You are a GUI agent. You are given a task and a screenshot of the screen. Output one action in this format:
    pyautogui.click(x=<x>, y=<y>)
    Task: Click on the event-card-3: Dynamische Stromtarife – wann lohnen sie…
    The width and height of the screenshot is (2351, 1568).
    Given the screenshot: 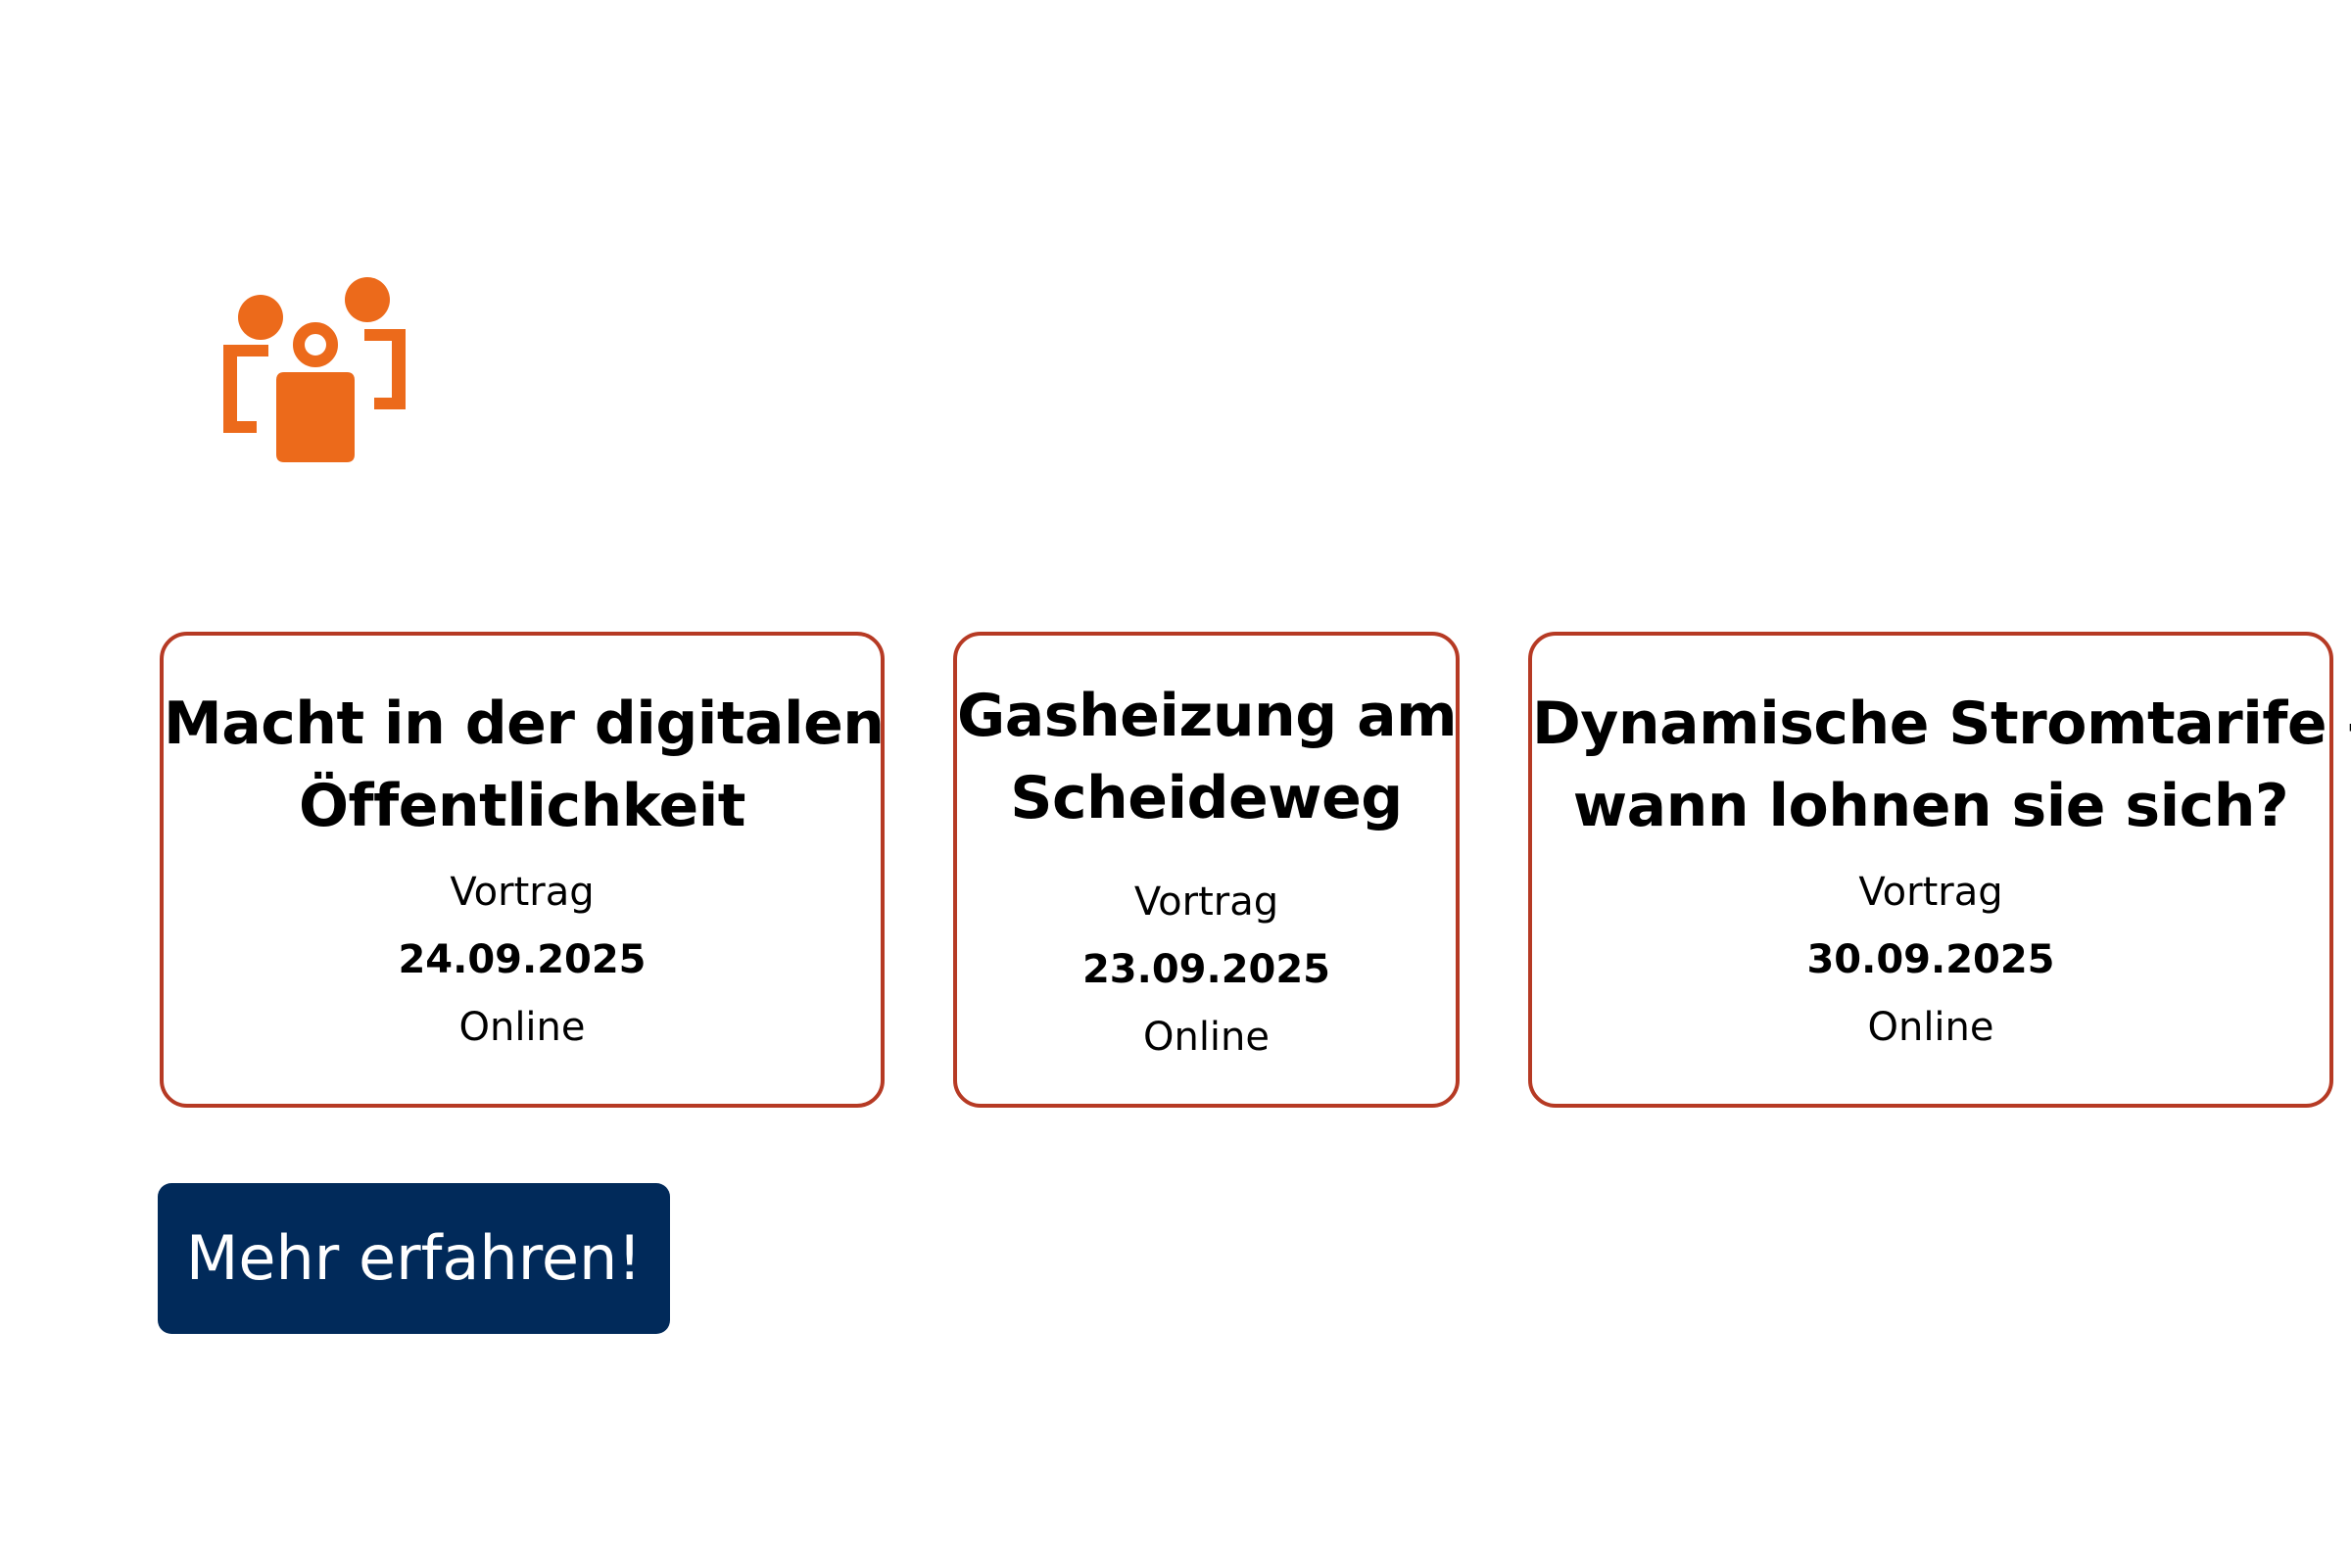 What is the action you would take?
    pyautogui.click(x=1940, y=870)
    